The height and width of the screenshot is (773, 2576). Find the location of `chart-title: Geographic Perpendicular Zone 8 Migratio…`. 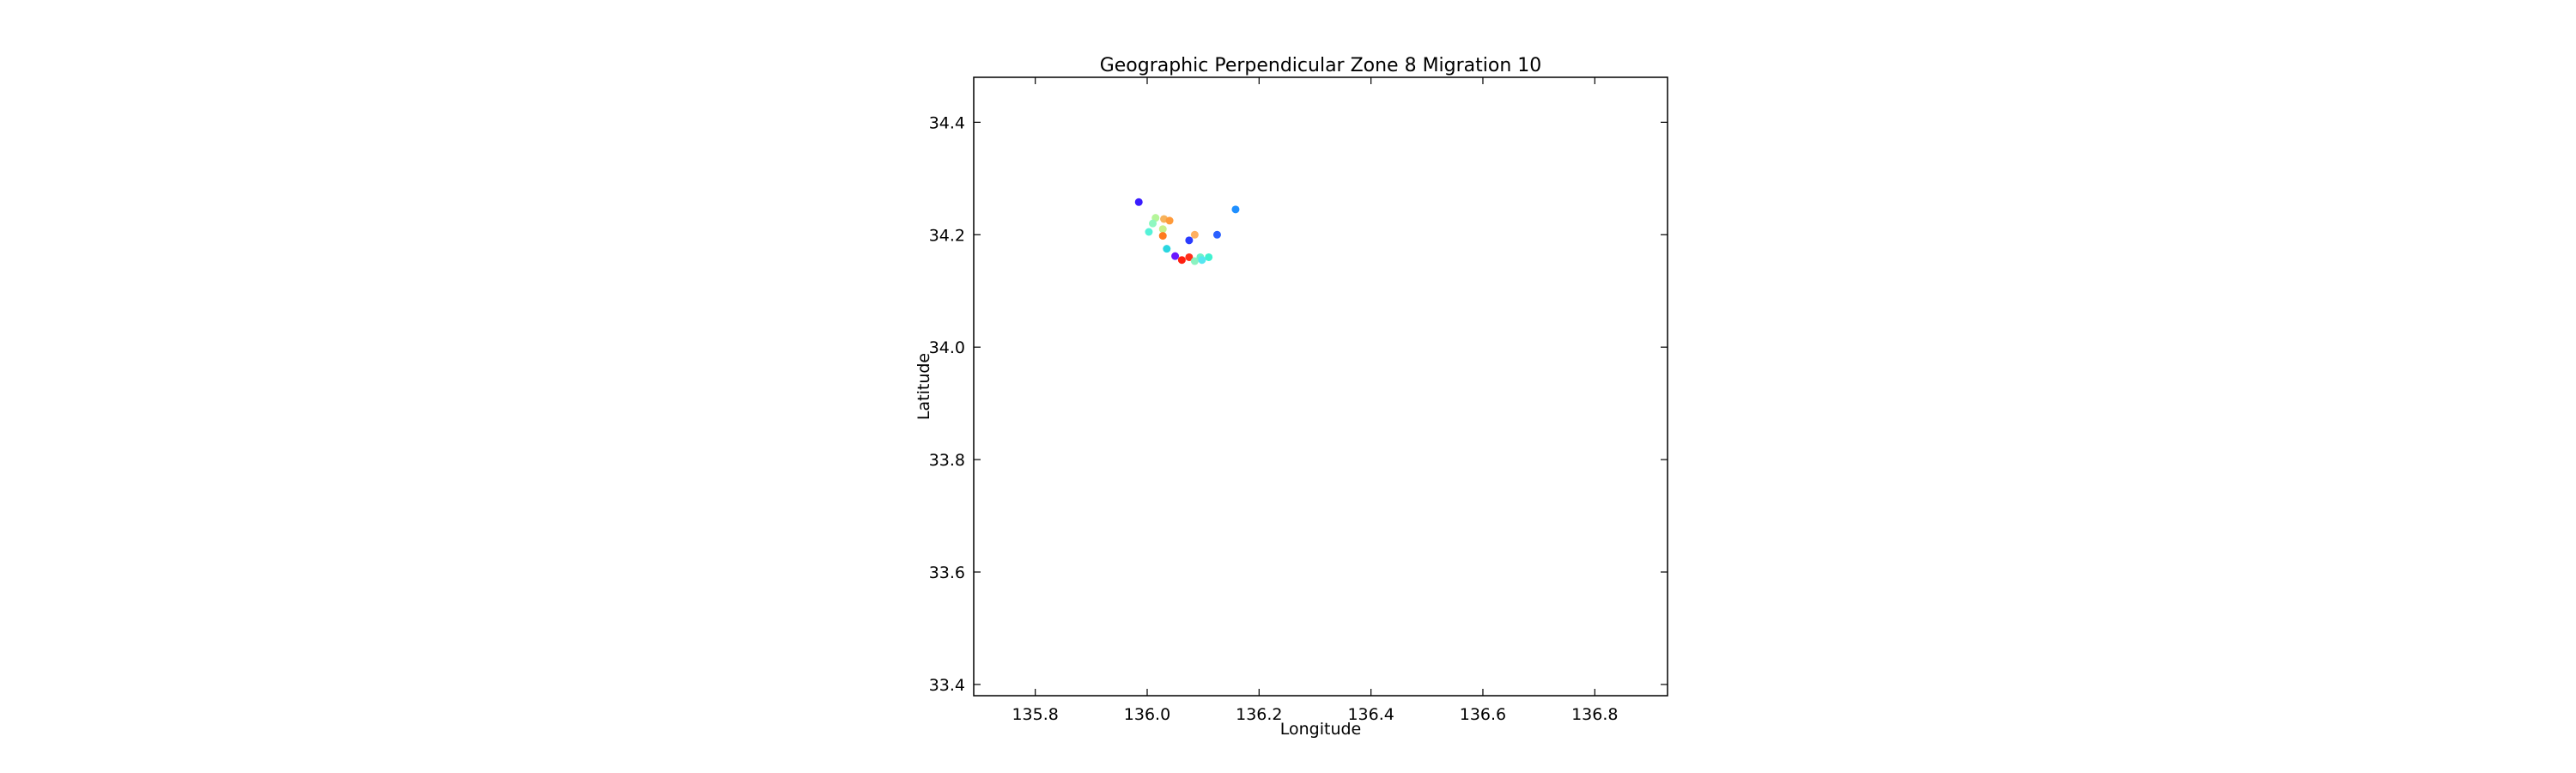

chart-title: Geographic Perpendicular Zone 8 Migratio… is located at coordinates (1321, 65).